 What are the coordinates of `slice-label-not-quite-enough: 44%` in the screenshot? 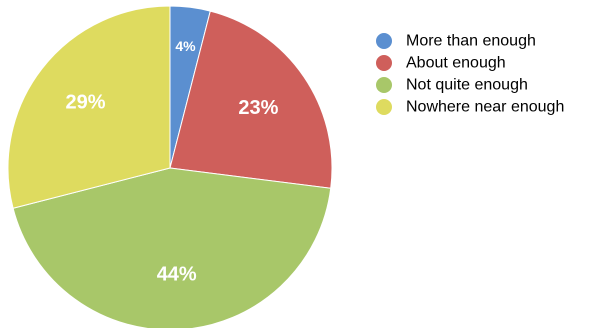 It's located at (177, 275).